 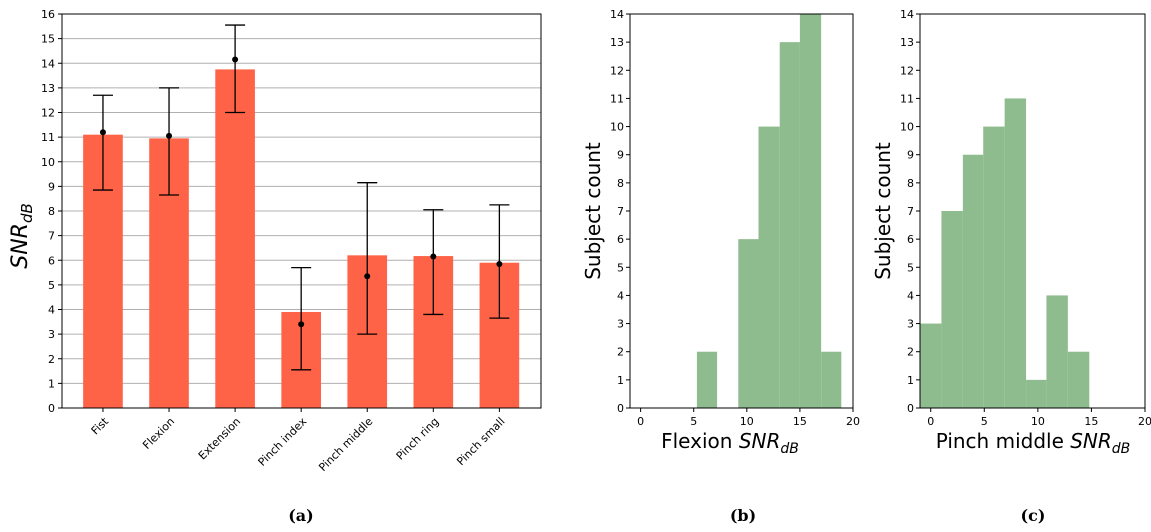 What do you see at coordinates (51, 359) in the screenshot?
I see `a-y-tick-label: 2` at bounding box center [51, 359].